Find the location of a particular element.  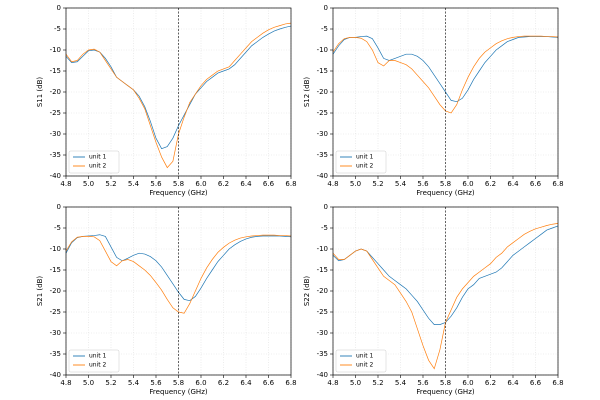

y-axis-label: S11 (dB) is located at coordinates (40, 92).